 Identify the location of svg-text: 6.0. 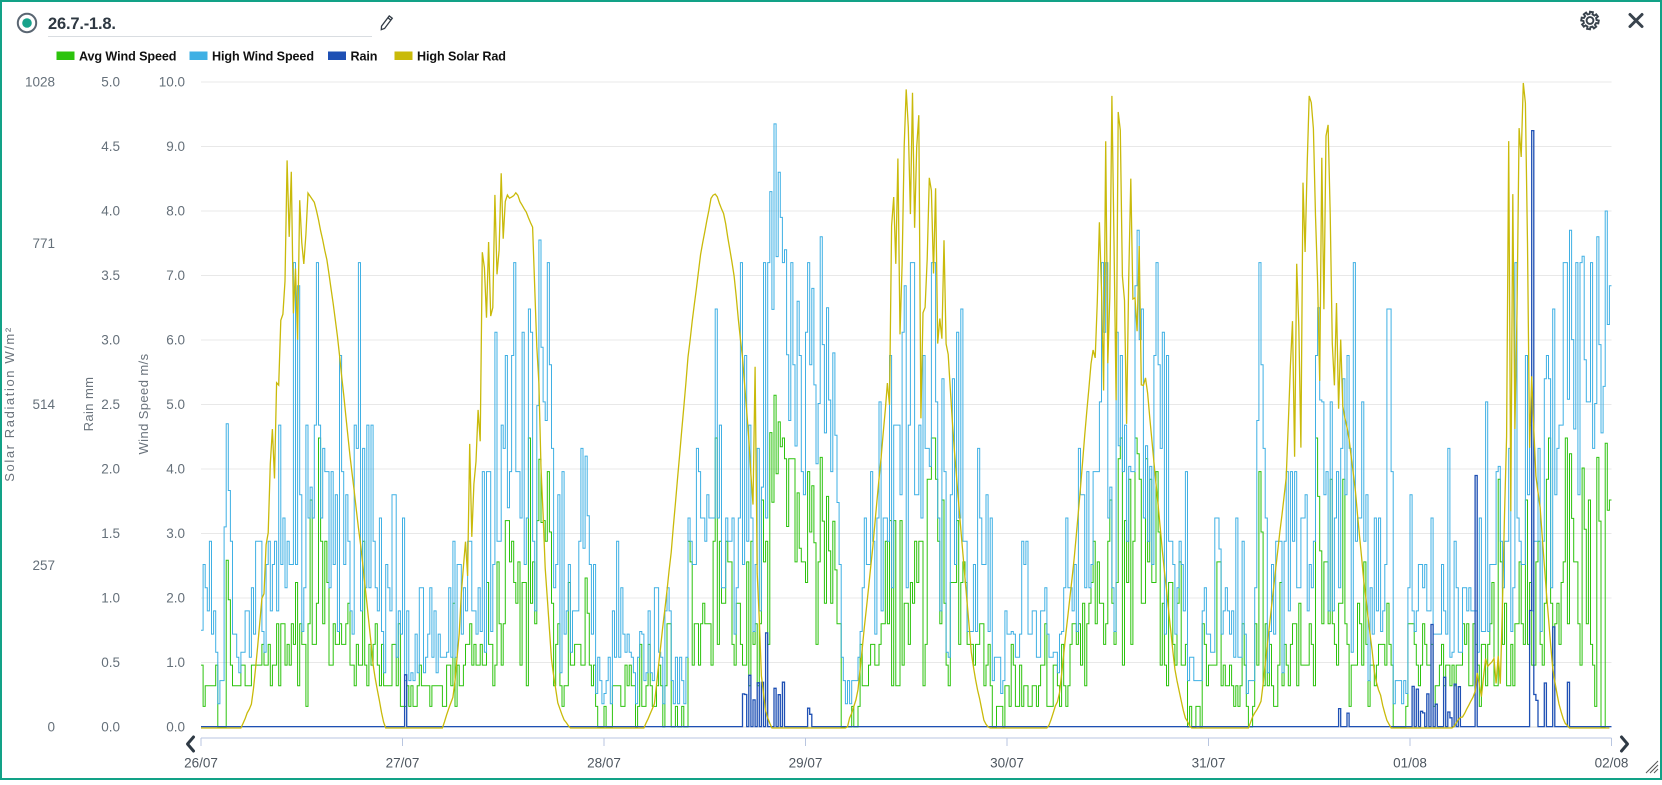
(175, 340).